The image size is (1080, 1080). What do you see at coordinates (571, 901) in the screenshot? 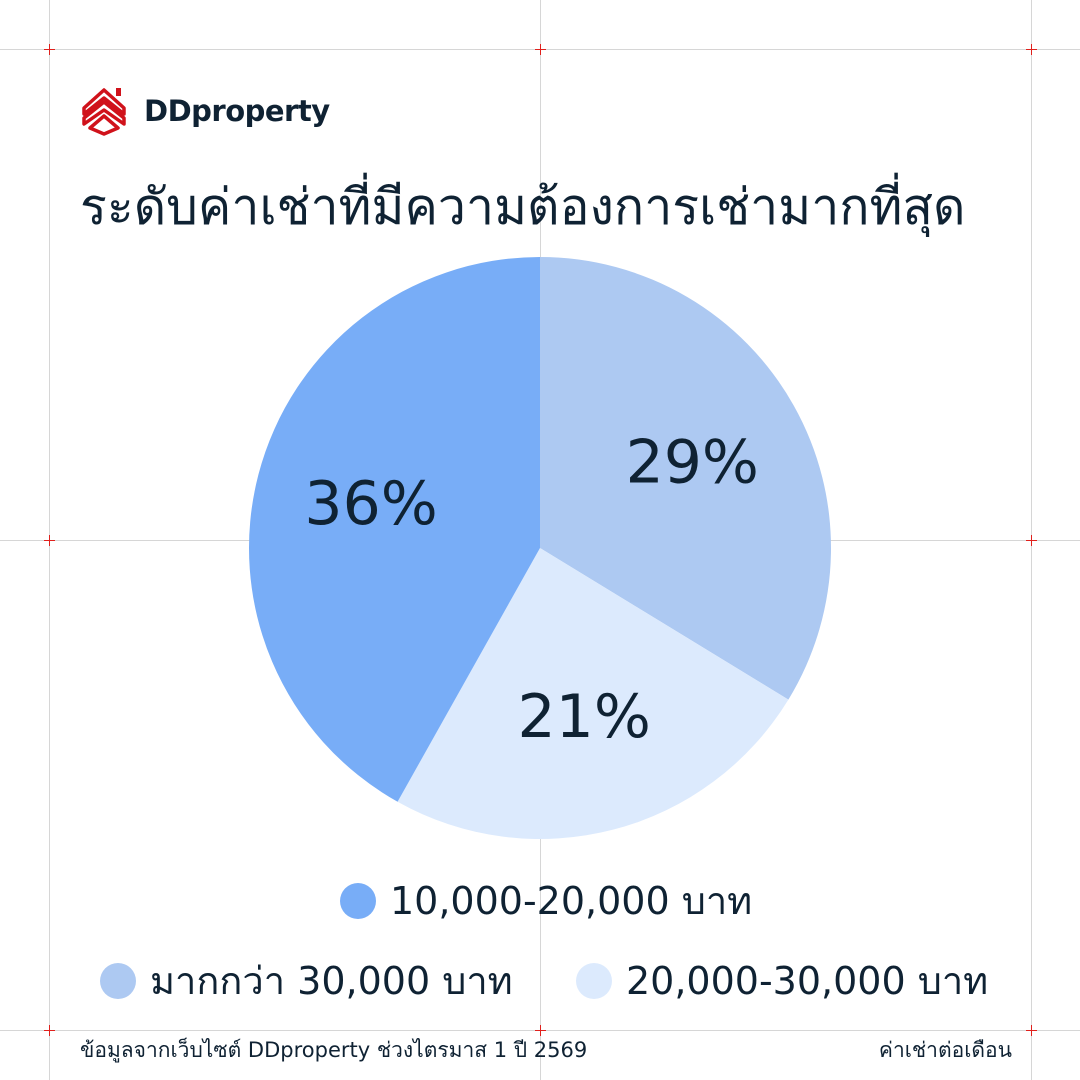
I see `legend-label: 10,000-20,000 บาท` at bounding box center [571, 901].